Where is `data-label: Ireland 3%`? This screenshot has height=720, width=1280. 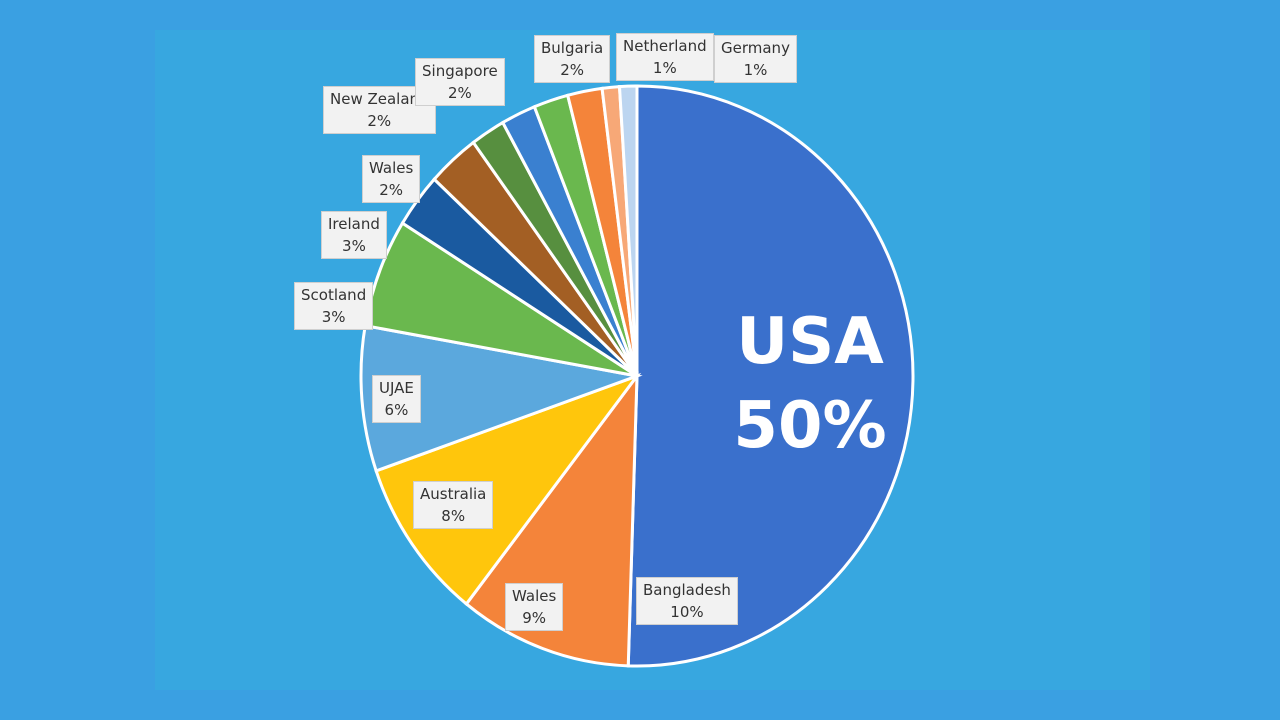 data-label: Ireland 3% is located at coordinates (354, 235).